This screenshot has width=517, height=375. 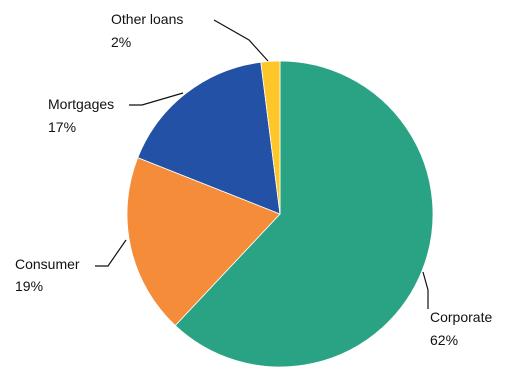 What do you see at coordinates (444, 340) in the screenshot?
I see `label-corporate-value: 62%` at bounding box center [444, 340].